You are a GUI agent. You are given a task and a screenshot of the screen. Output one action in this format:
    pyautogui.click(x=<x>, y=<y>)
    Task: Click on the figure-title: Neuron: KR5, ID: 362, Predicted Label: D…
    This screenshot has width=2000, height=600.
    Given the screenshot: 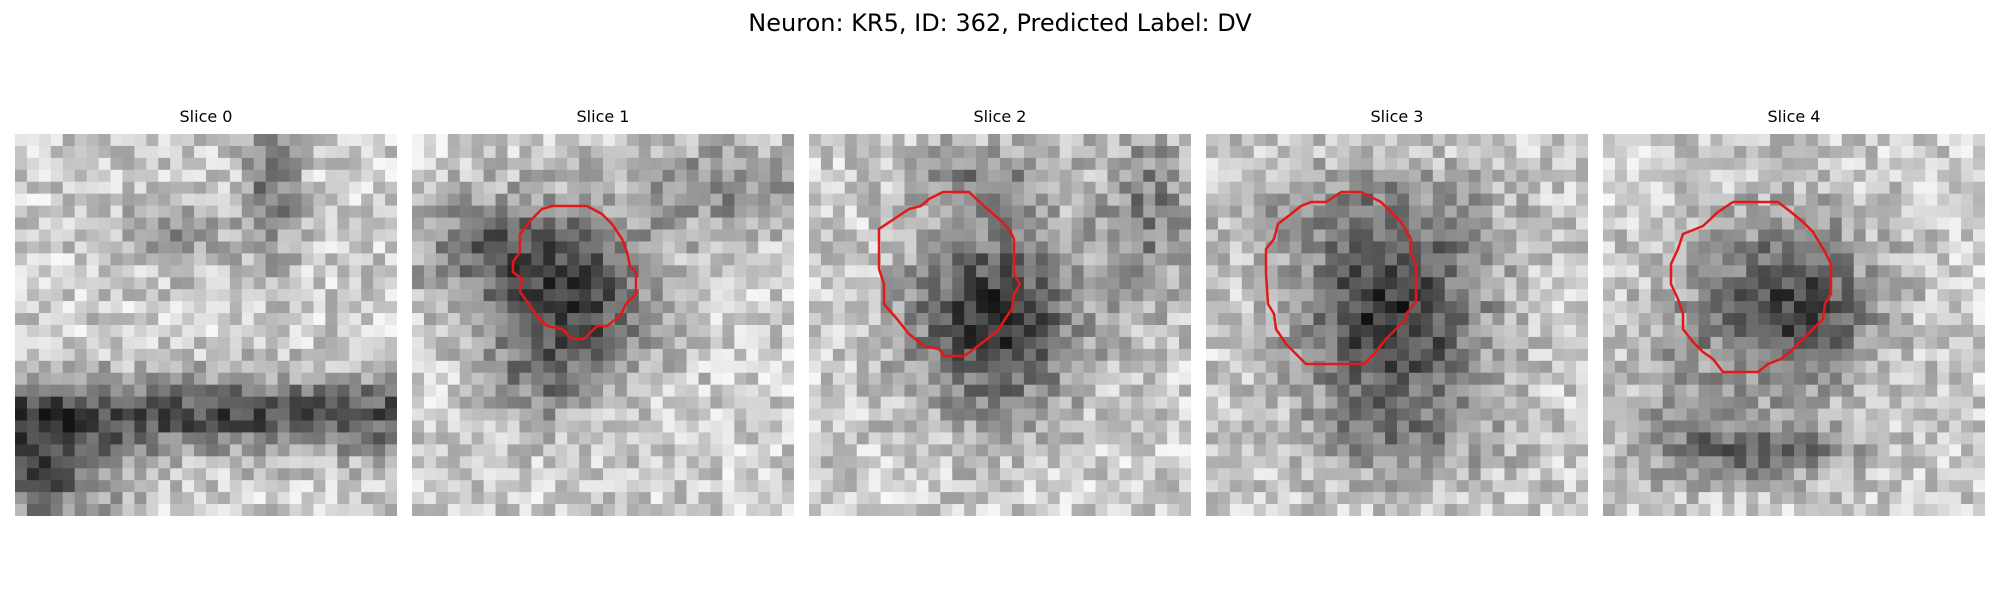 What is the action you would take?
    pyautogui.click(x=1000, y=23)
    